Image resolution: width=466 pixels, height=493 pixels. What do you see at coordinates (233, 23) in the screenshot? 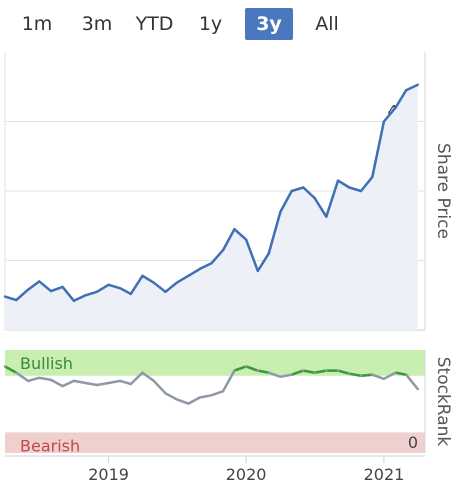
I see `range-selector: 1m 3m YTD 1y 3y All` at bounding box center [233, 23].